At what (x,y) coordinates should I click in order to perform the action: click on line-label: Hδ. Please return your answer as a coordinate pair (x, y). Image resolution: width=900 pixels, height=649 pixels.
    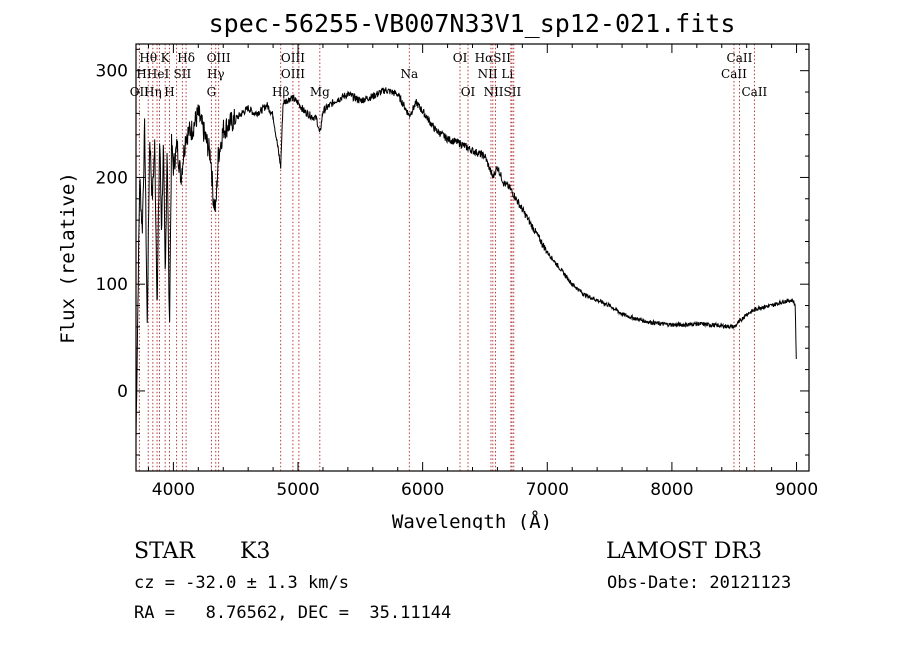
    Looking at the image, I should click on (186, 58).